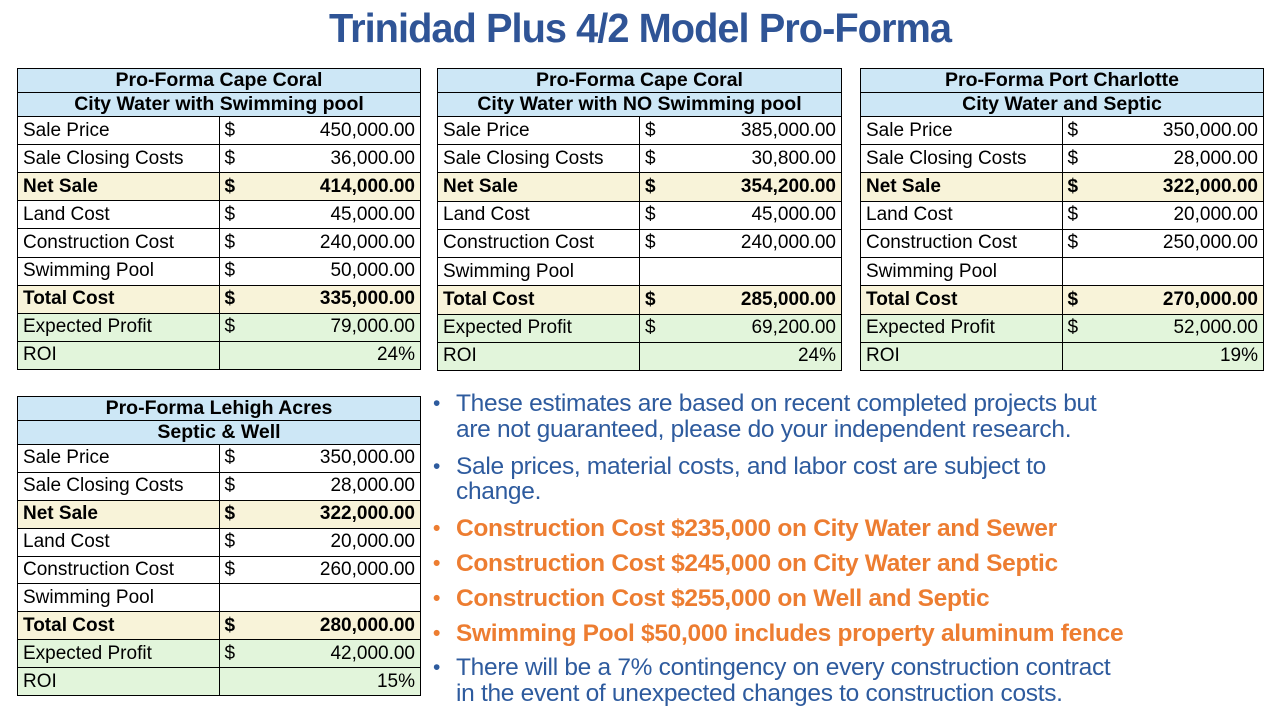  What do you see at coordinates (372, 486) in the screenshot?
I see `row-amount: 28,000.00` at bounding box center [372, 486].